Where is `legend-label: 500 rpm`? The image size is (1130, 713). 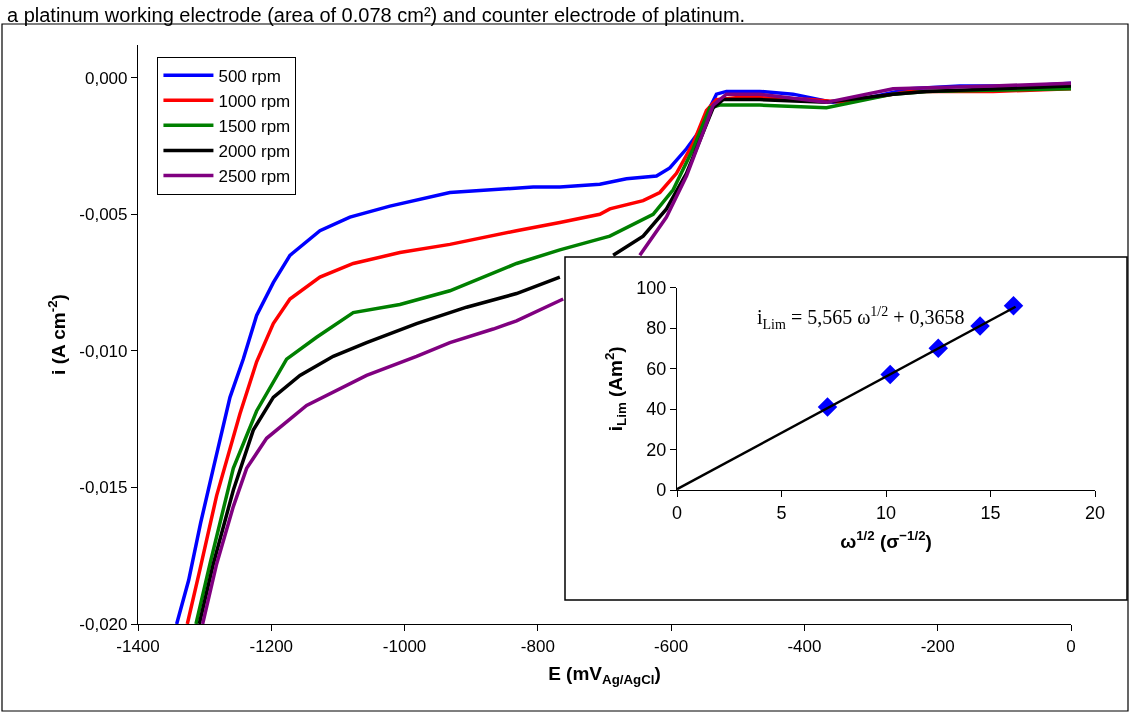 legend-label: 500 rpm is located at coordinates (249, 76).